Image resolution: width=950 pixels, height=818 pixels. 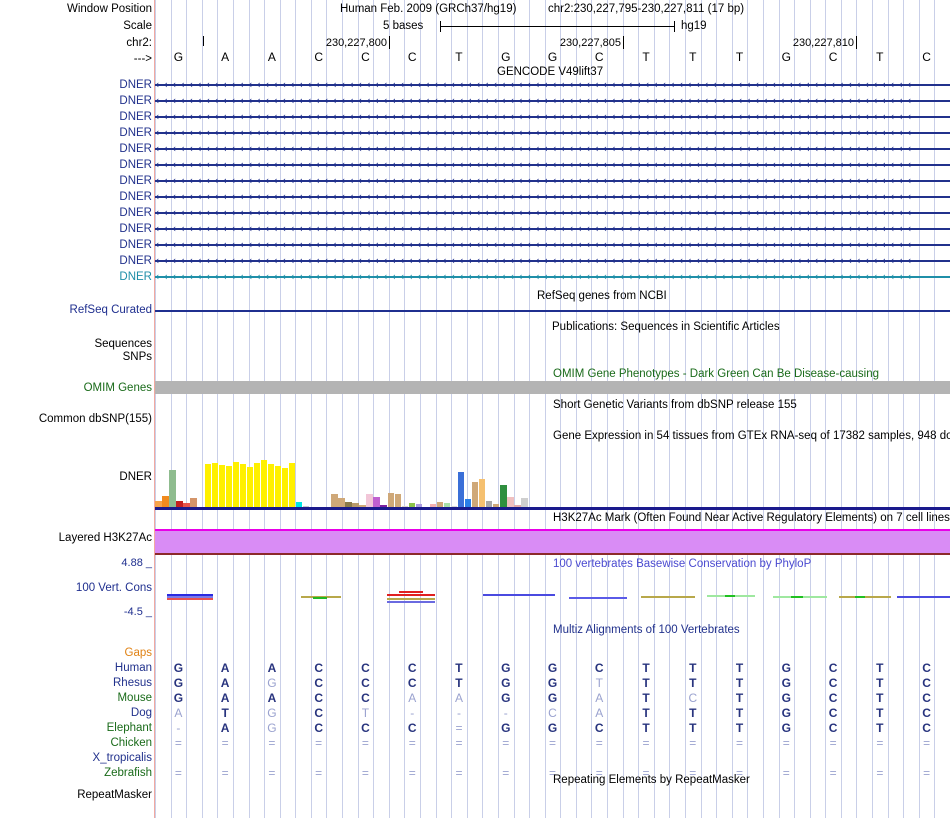 I want to click on label-100-vert-cons: 100 Vert. Cons, so click(x=113, y=588).